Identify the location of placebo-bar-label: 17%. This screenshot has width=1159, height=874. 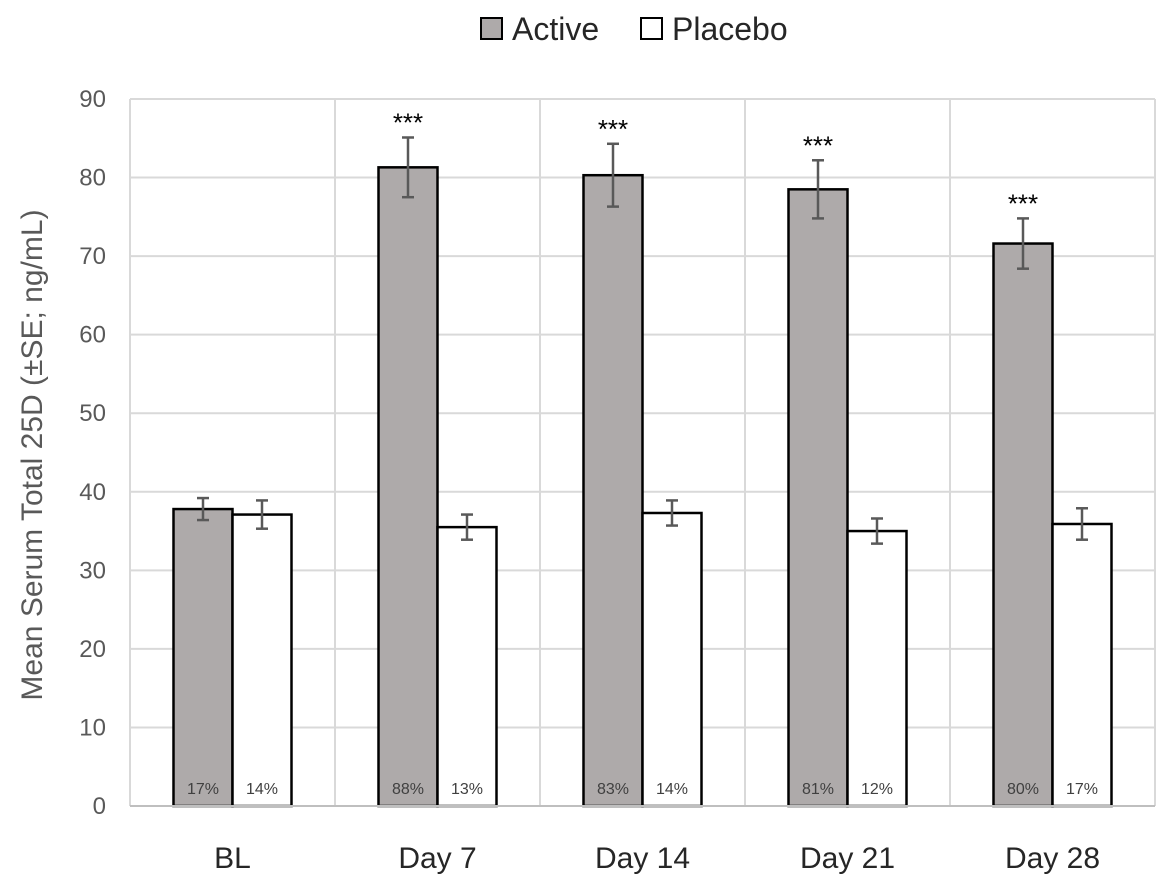
(1082, 789).